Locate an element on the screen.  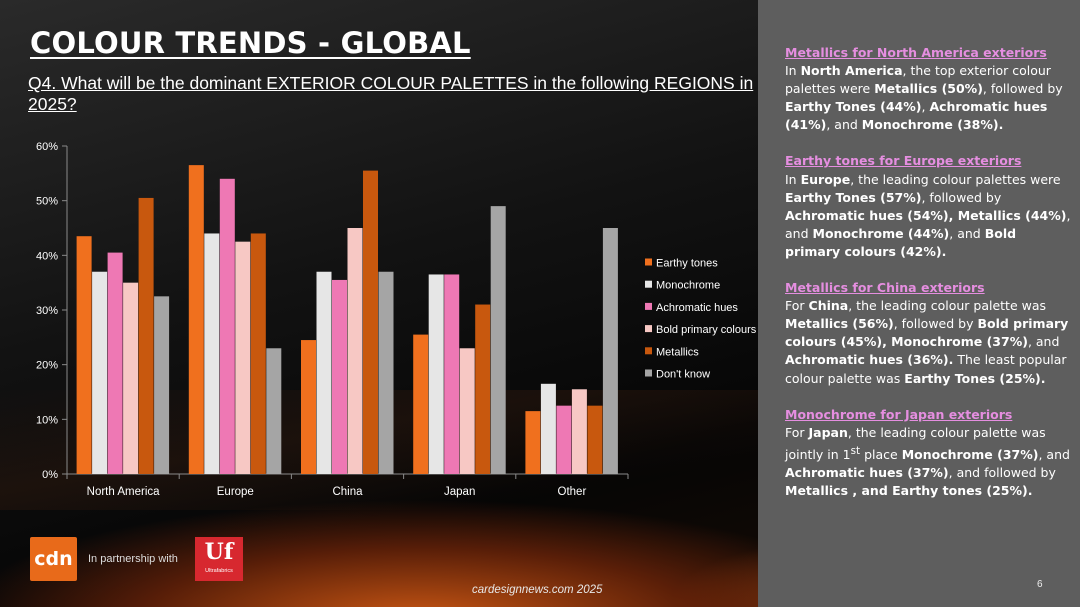
x-tick-label: Other is located at coordinates (572, 492).